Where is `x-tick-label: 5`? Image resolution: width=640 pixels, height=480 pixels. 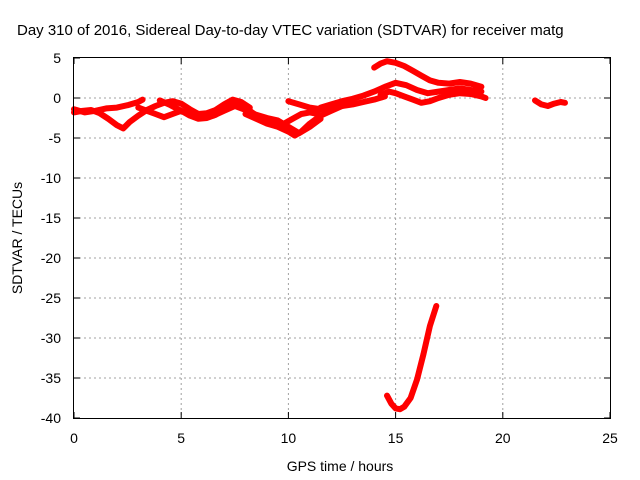 x-tick-label: 5 is located at coordinates (181, 438).